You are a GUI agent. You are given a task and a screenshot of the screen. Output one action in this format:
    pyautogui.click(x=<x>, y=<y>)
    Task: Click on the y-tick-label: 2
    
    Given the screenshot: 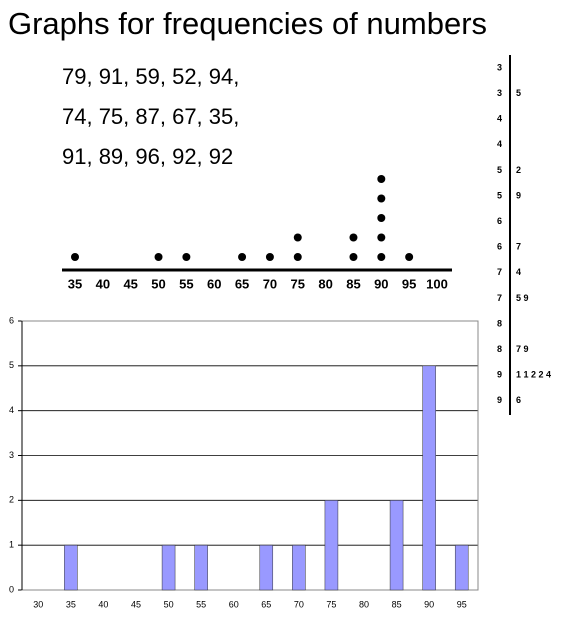 What is the action you would take?
    pyautogui.click(x=11, y=500)
    